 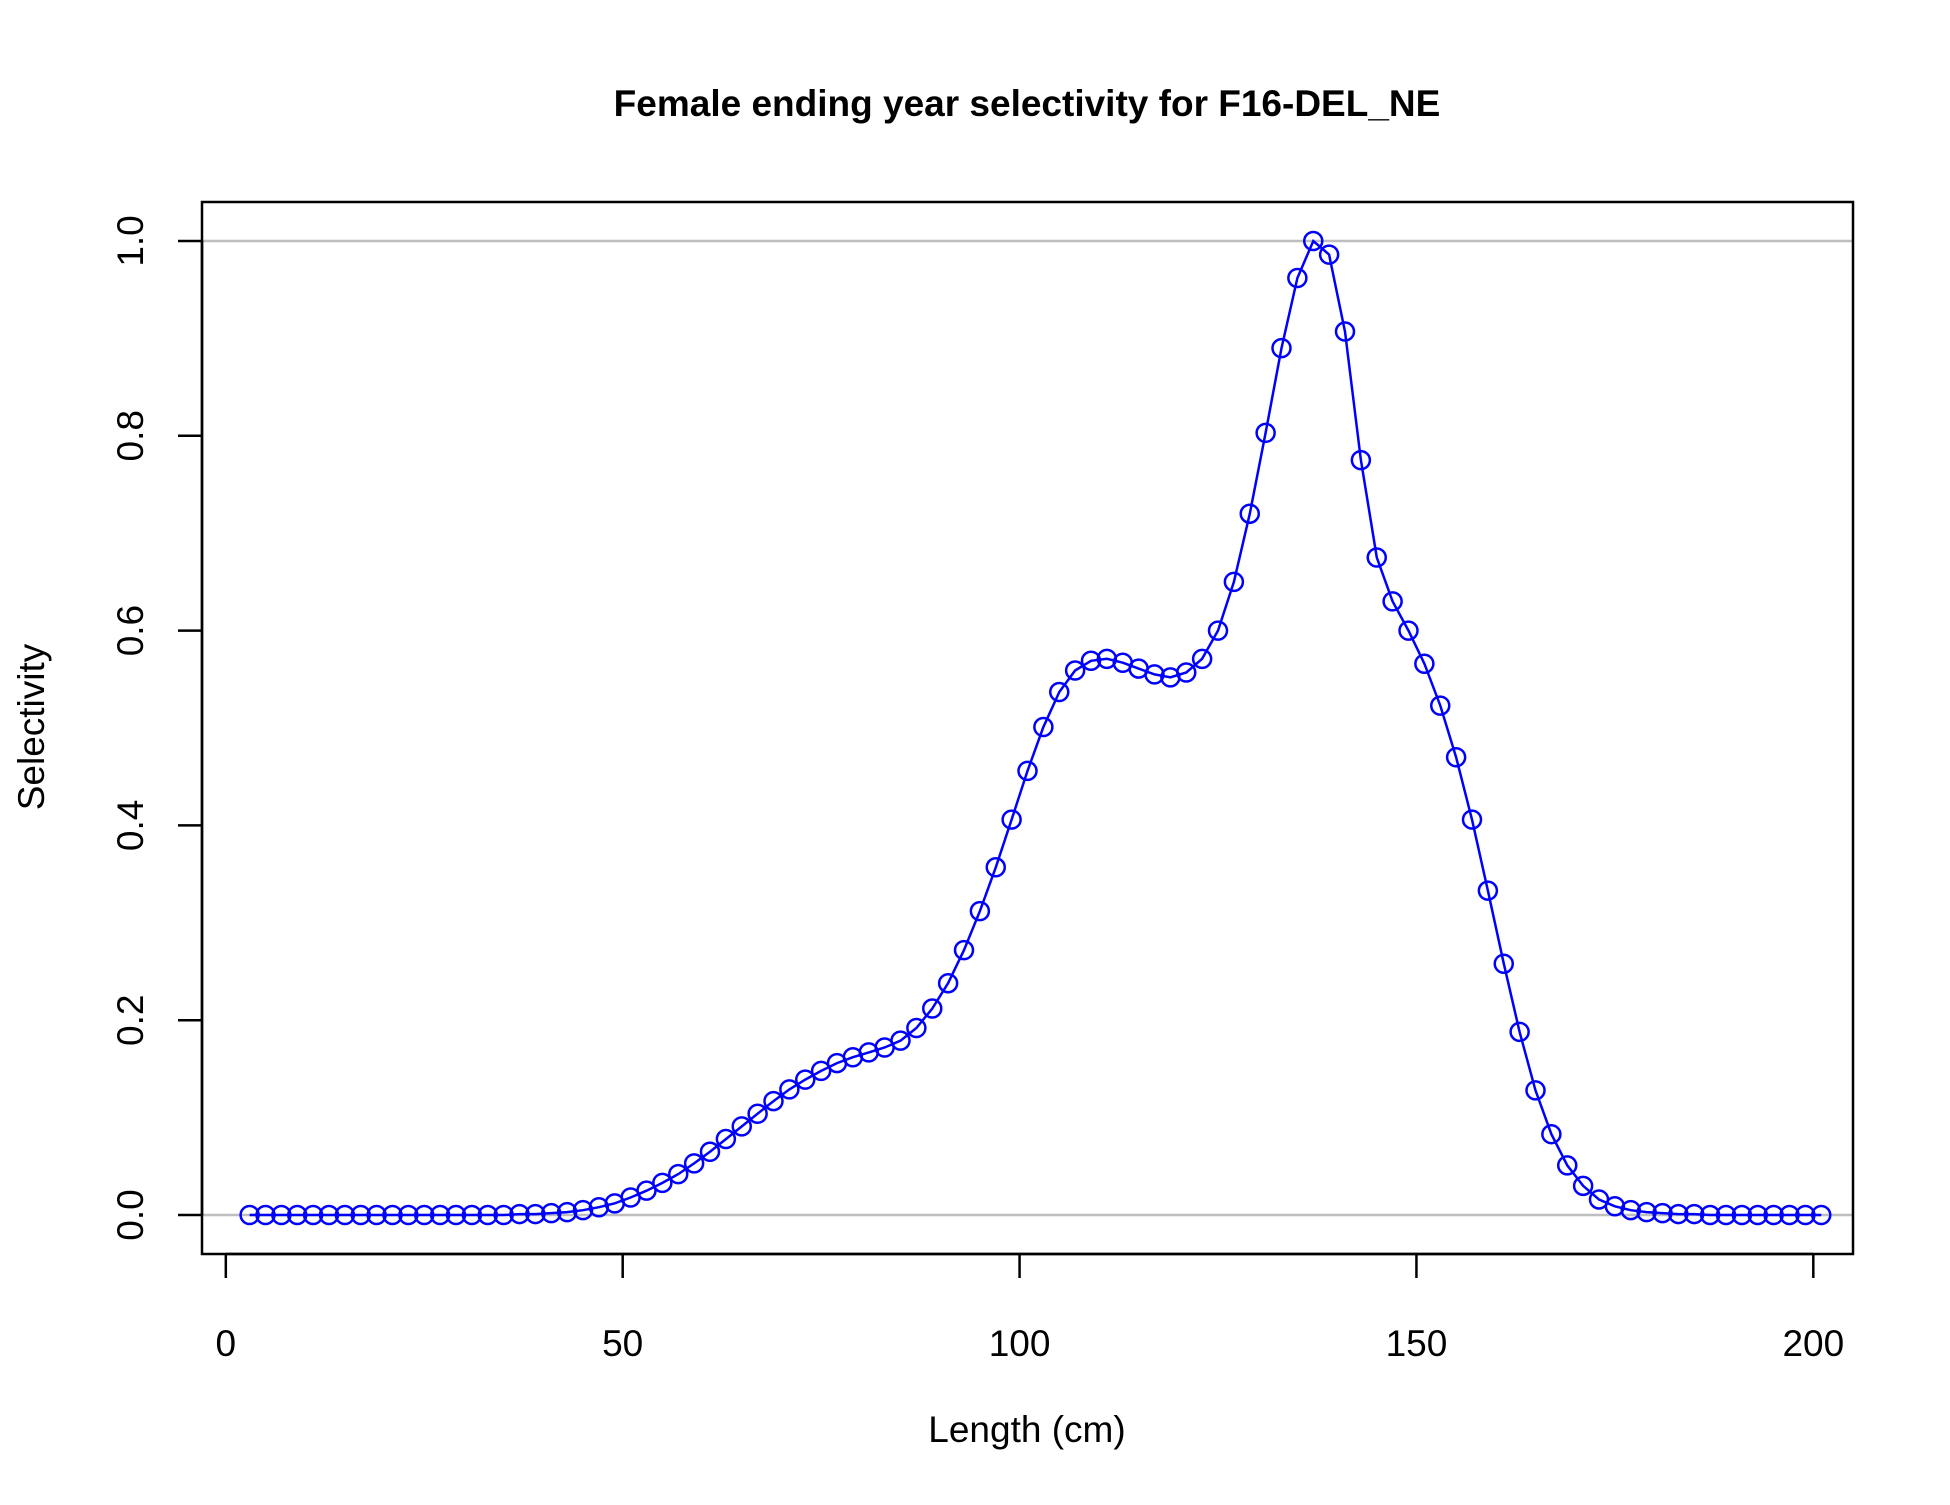 What do you see at coordinates (1417, 1343) in the screenshot?
I see `x-tick-label: 150` at bounding box center [1417, 1343].